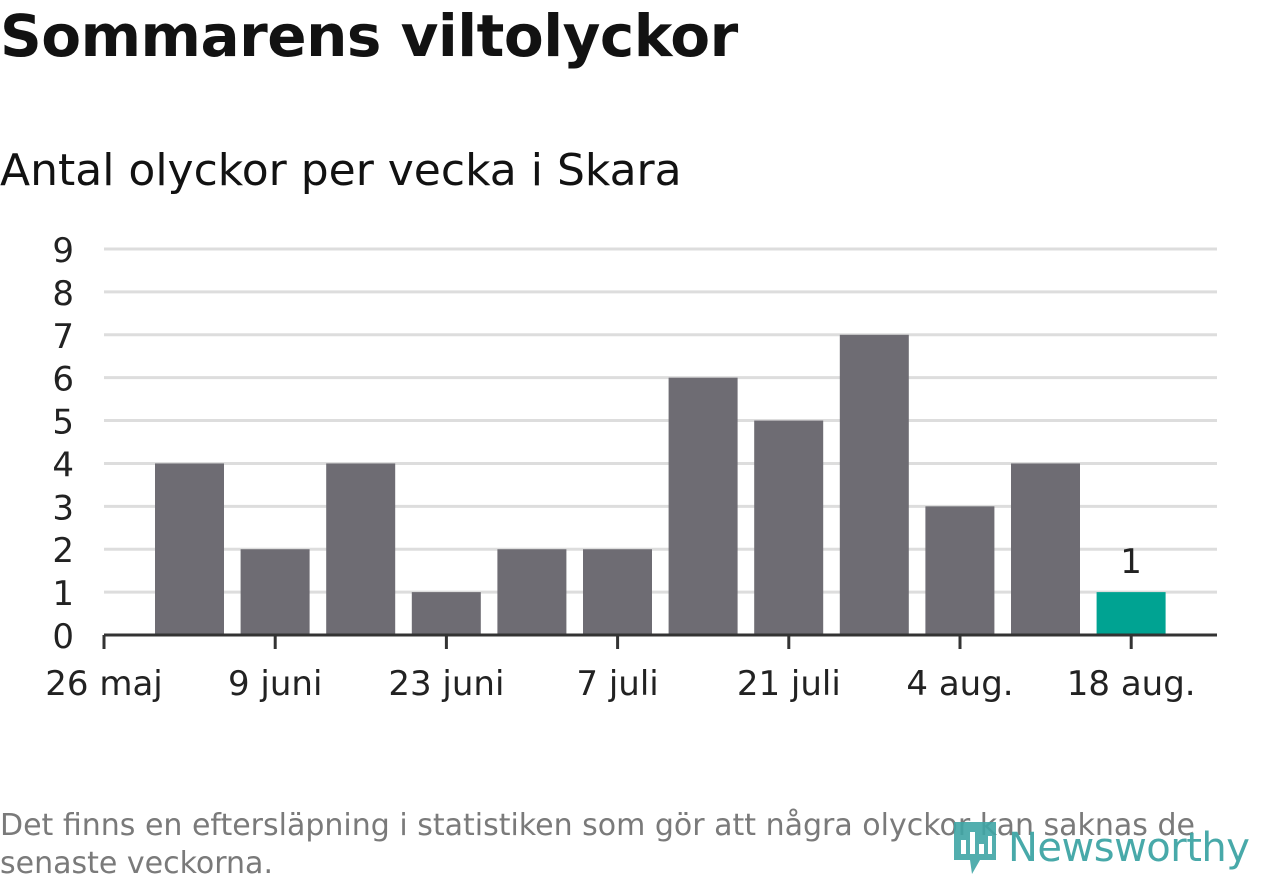 The image size is (1262, 883). Describe the element at coordinates (63, 508) in the screenshot. I see `y-tick-label: 3` at that location.